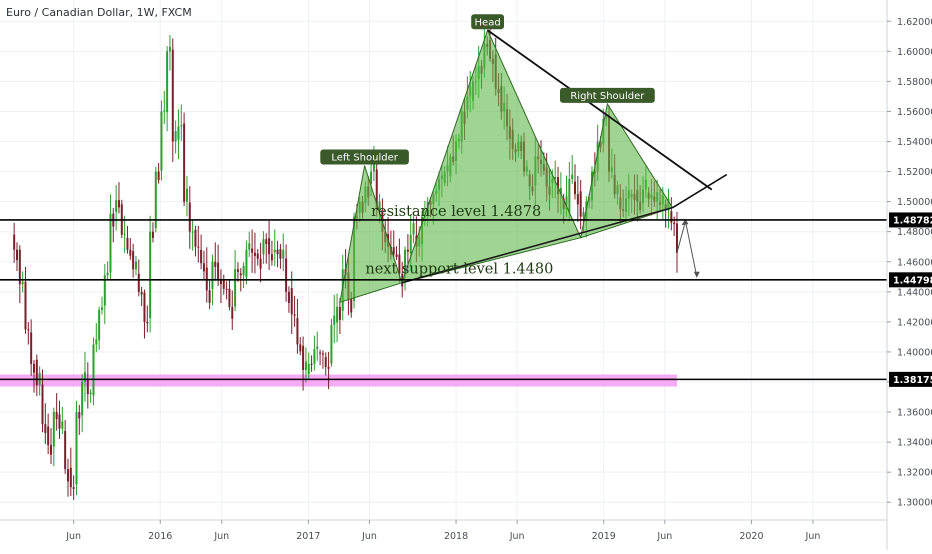 This screenshot has width=932, height=554. I want to click on head-label: Head, so click(488, 22).